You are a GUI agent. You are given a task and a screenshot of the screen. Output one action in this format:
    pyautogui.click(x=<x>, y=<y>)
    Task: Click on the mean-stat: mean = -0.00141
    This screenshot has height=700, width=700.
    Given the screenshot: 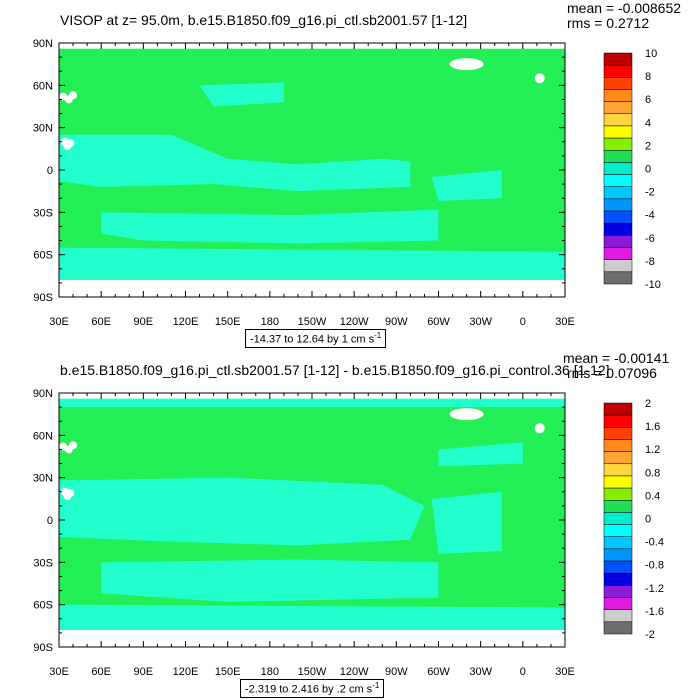 What is the action you would take?
    pyautogui.click(x=616, y=358)
    